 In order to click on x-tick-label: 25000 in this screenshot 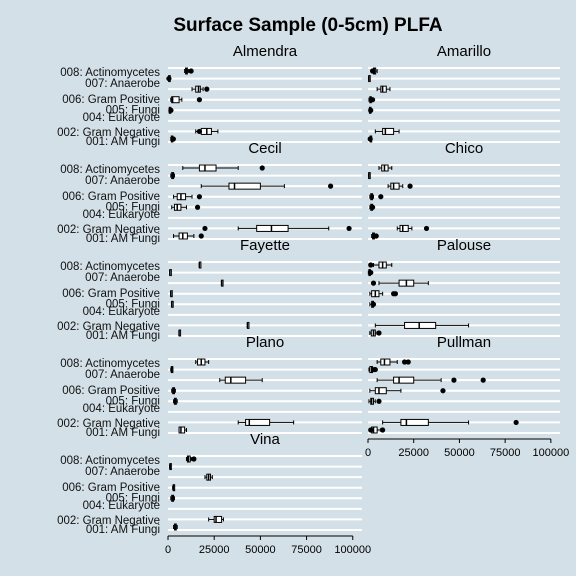, I will do `click(214, 550)`.